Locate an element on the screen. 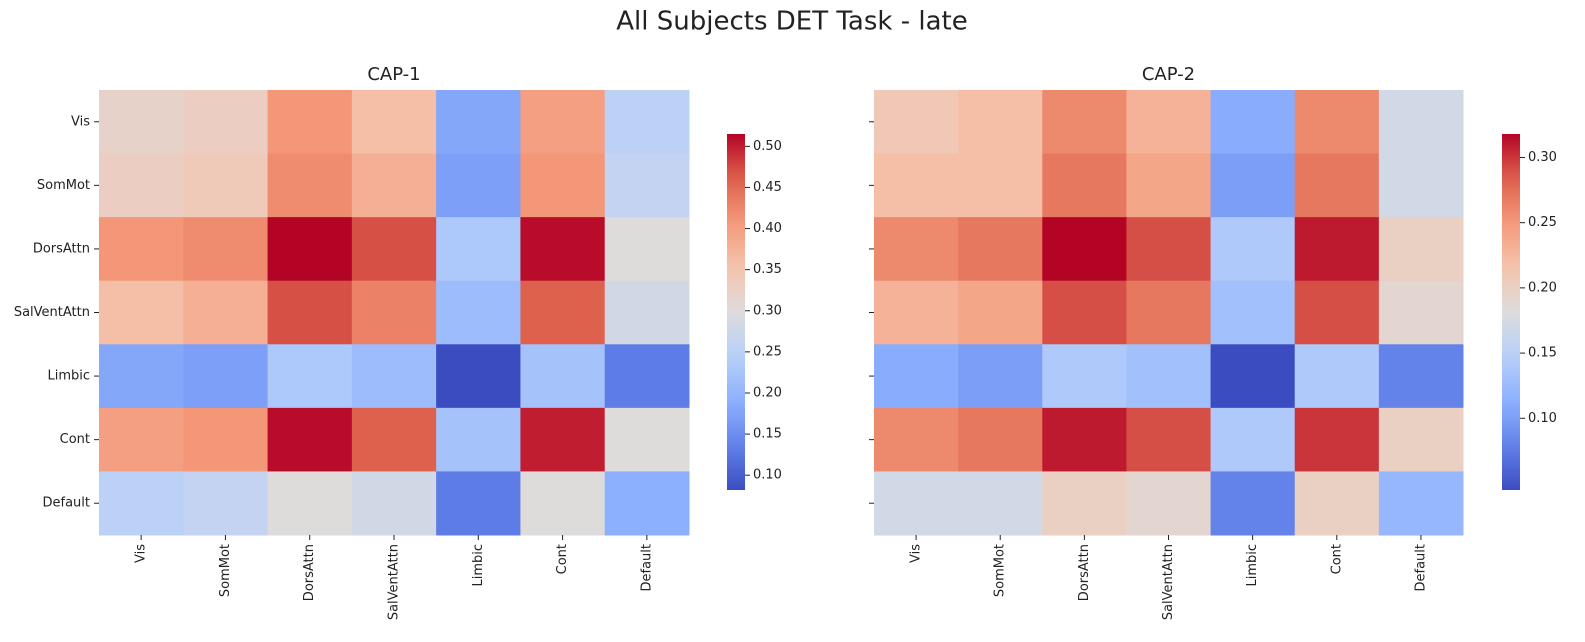 The height and width of the screenshot is (642, 1585). y-tick-label: Limbic is located at coordinates (68, 376).